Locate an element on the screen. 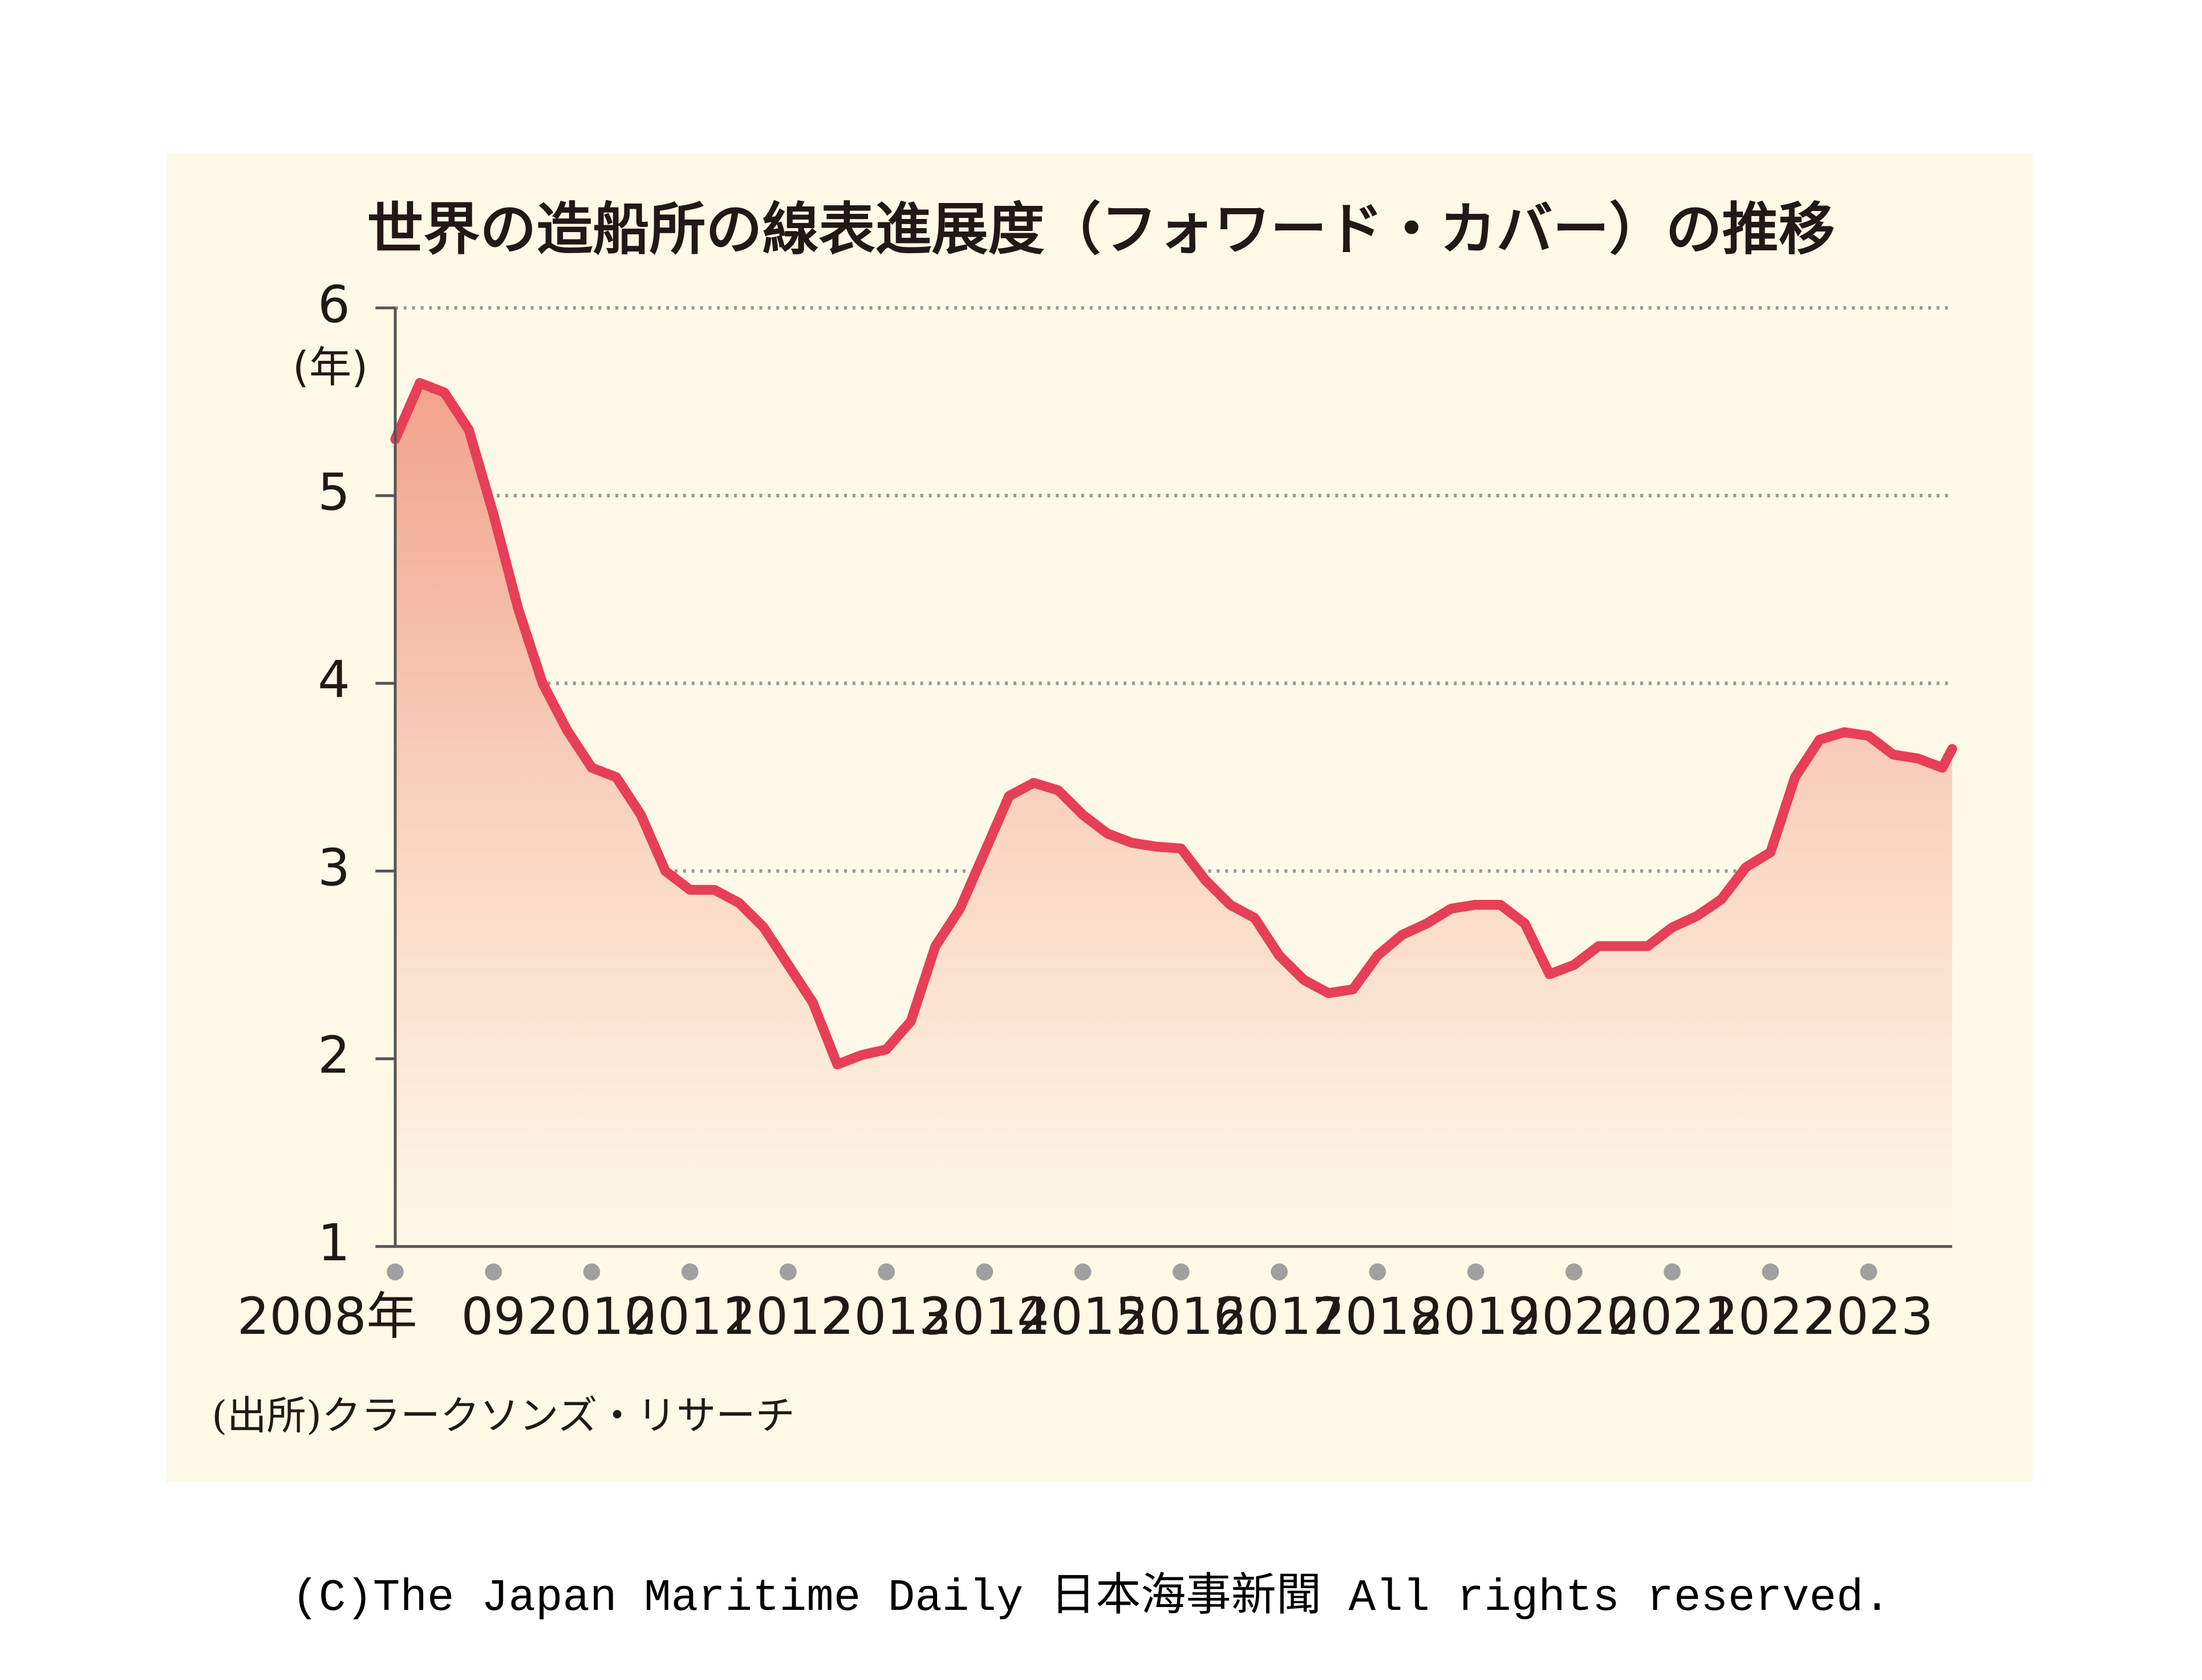 This screenshot has height=1680, width=2202. x-tick-label: 2016 is located at coordinates (1182, 1316).